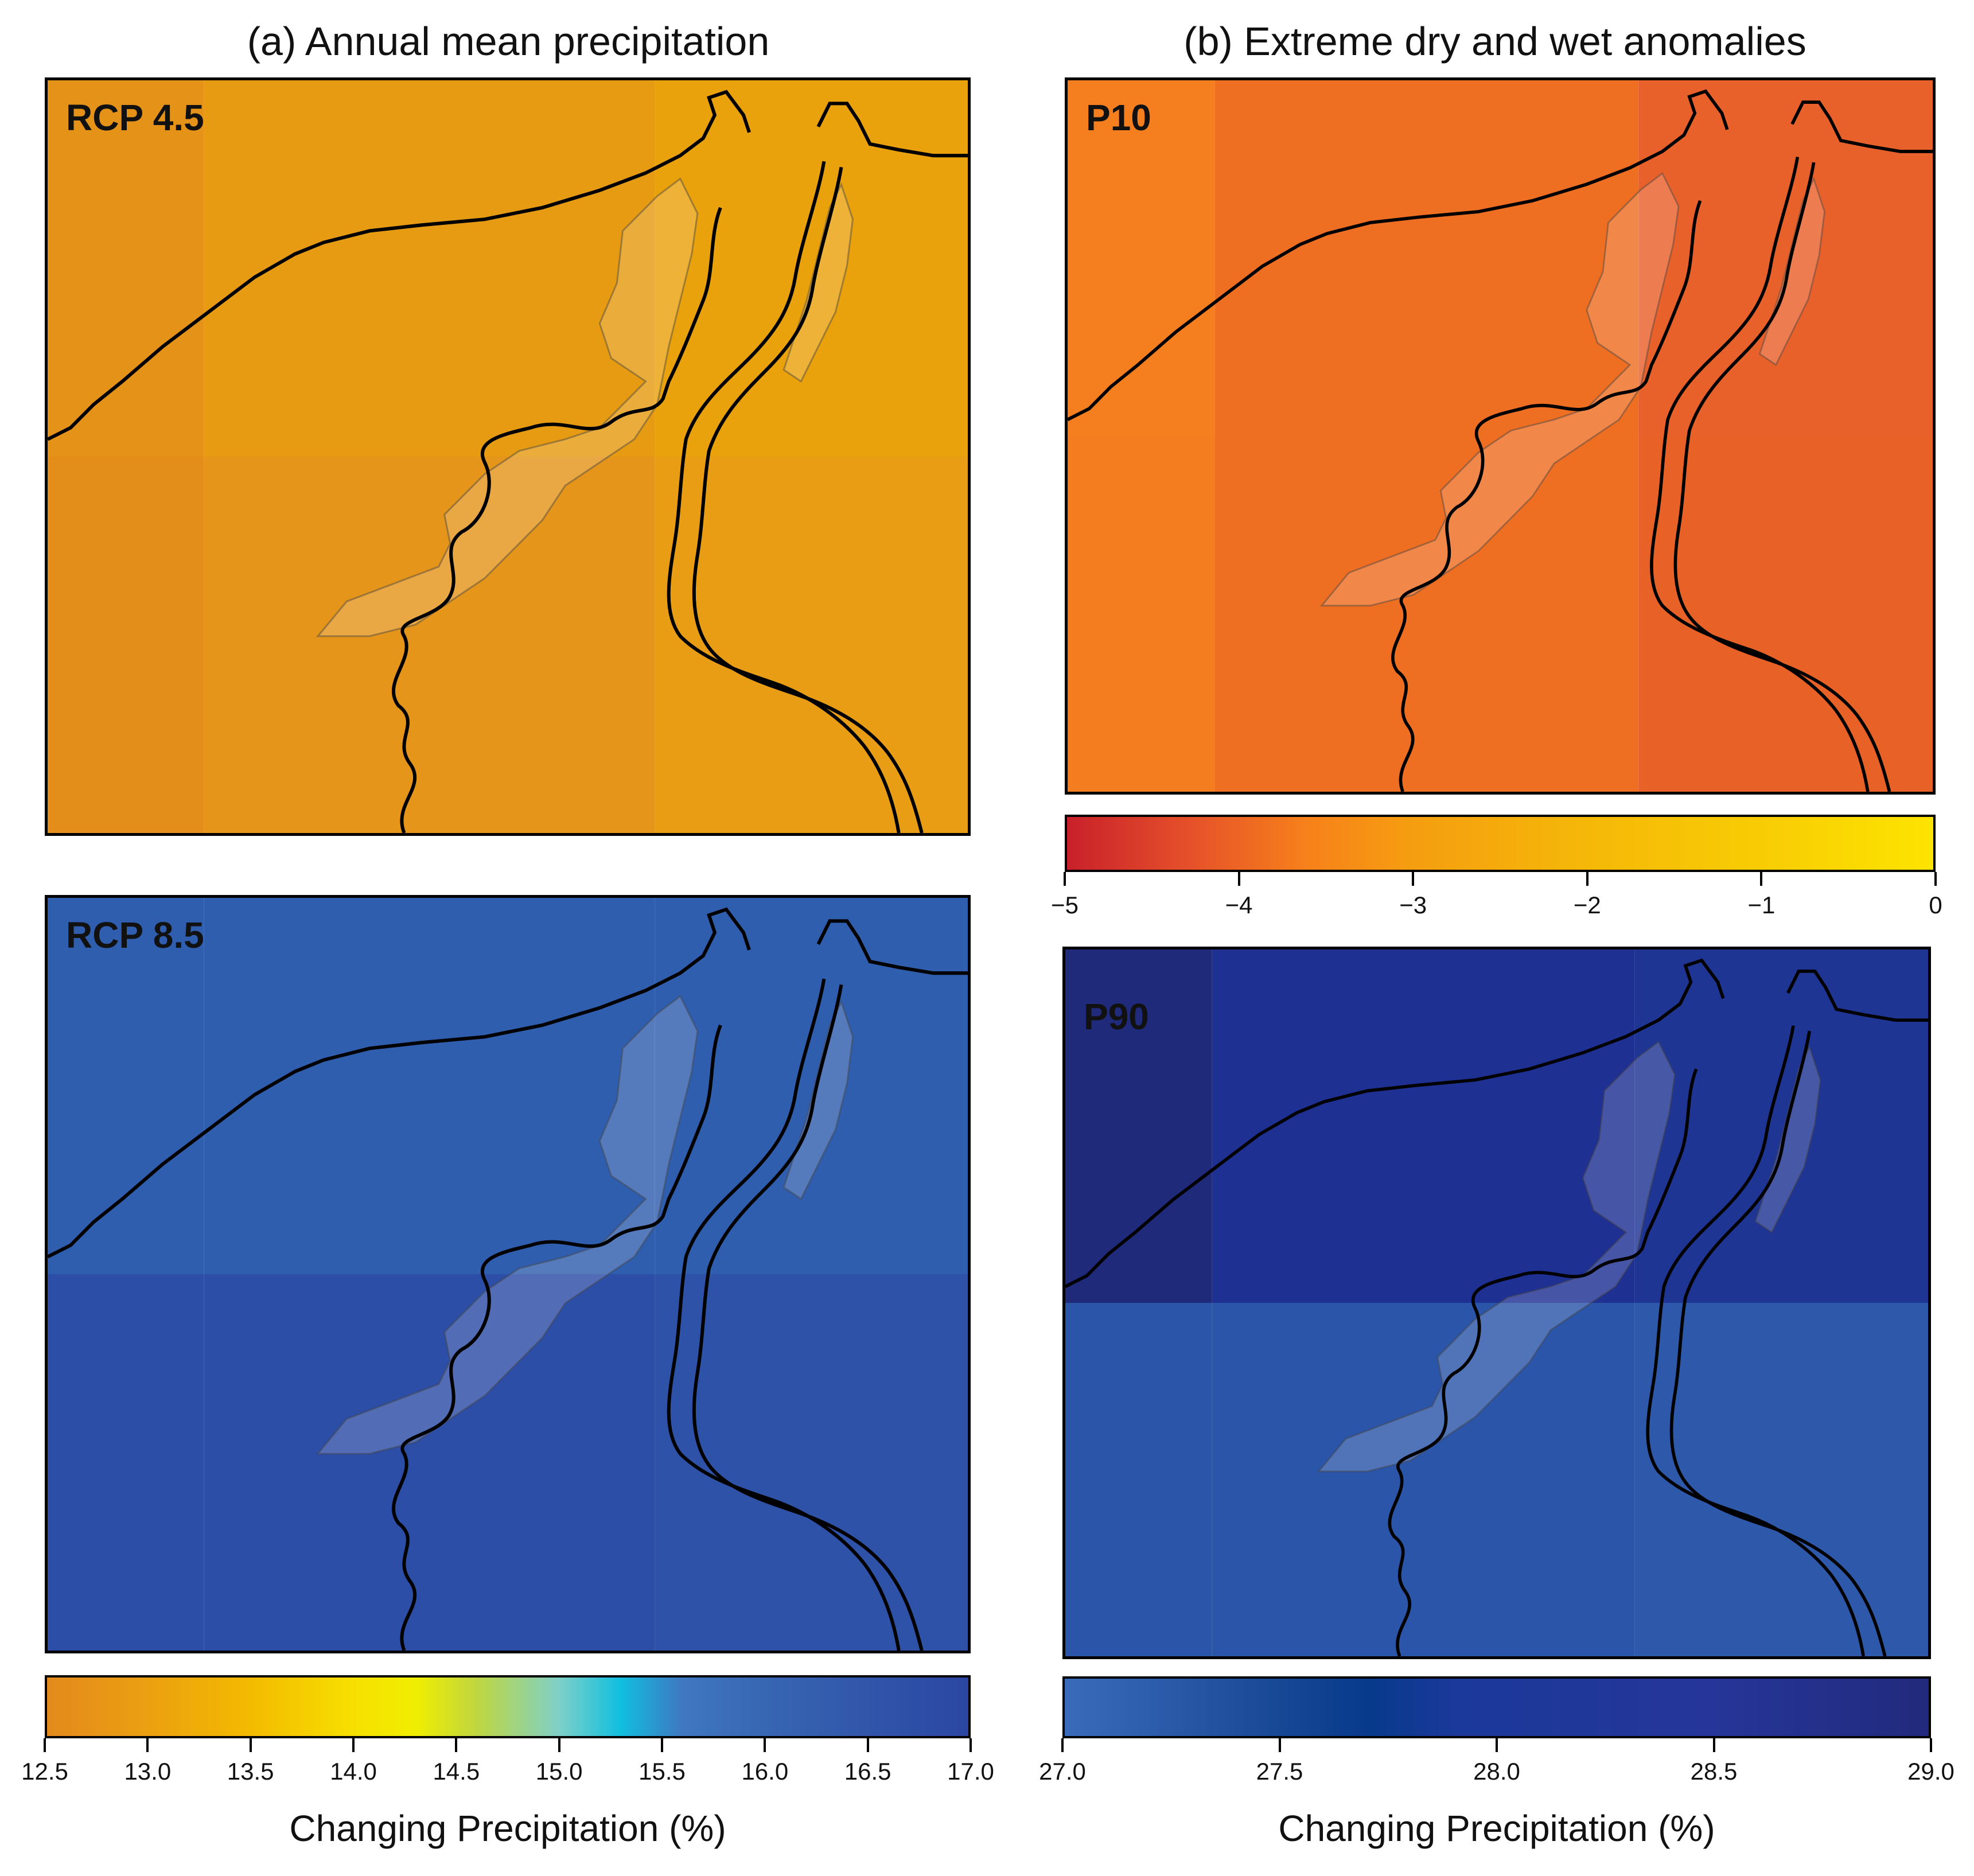  I want to click on annual-mean-tick-label-5: 15.0, so click(559, 1771).